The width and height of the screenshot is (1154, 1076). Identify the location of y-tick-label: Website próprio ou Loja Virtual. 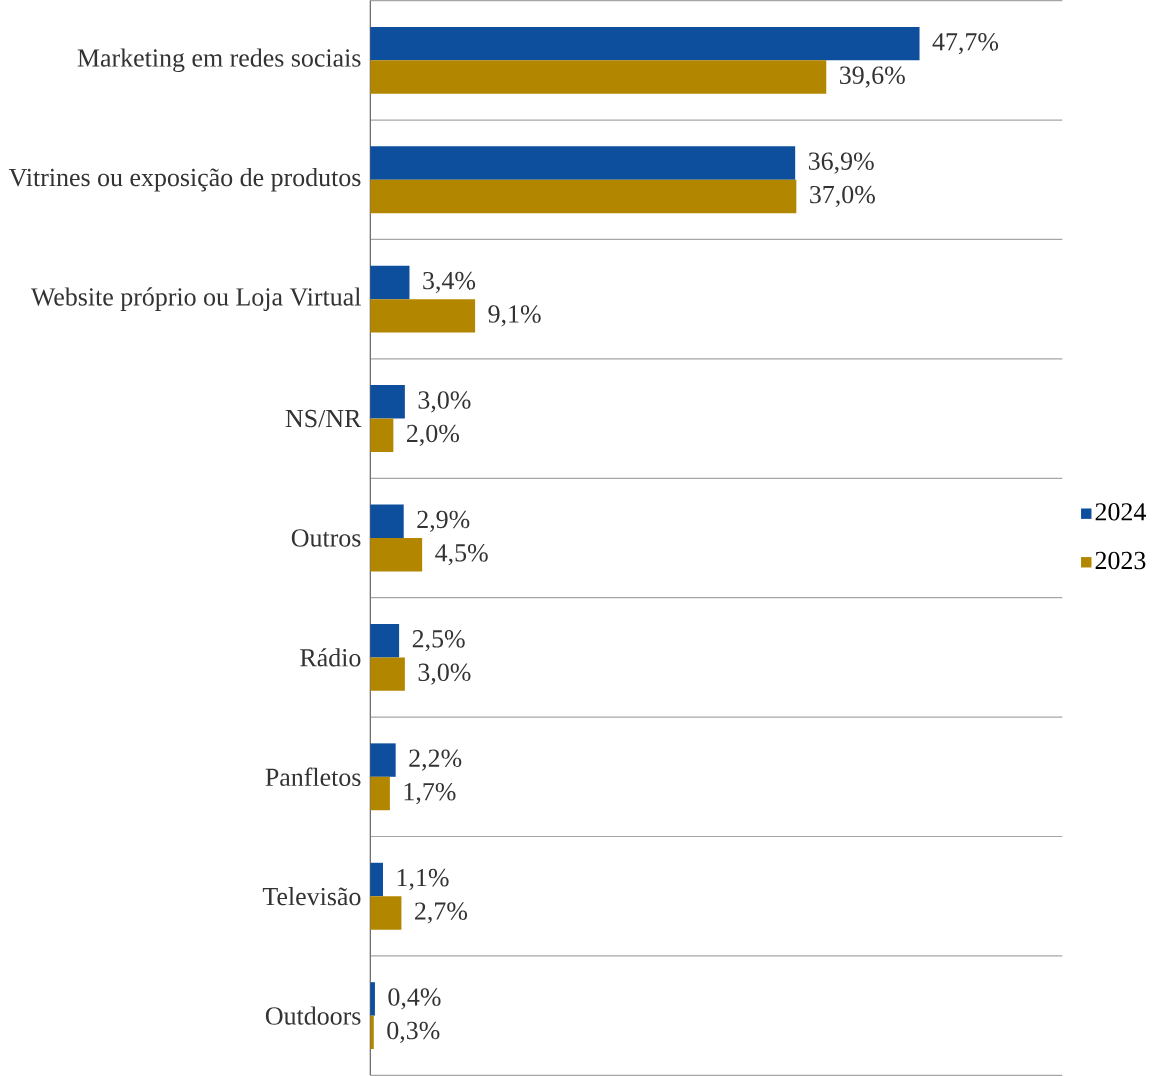
(195, 299).